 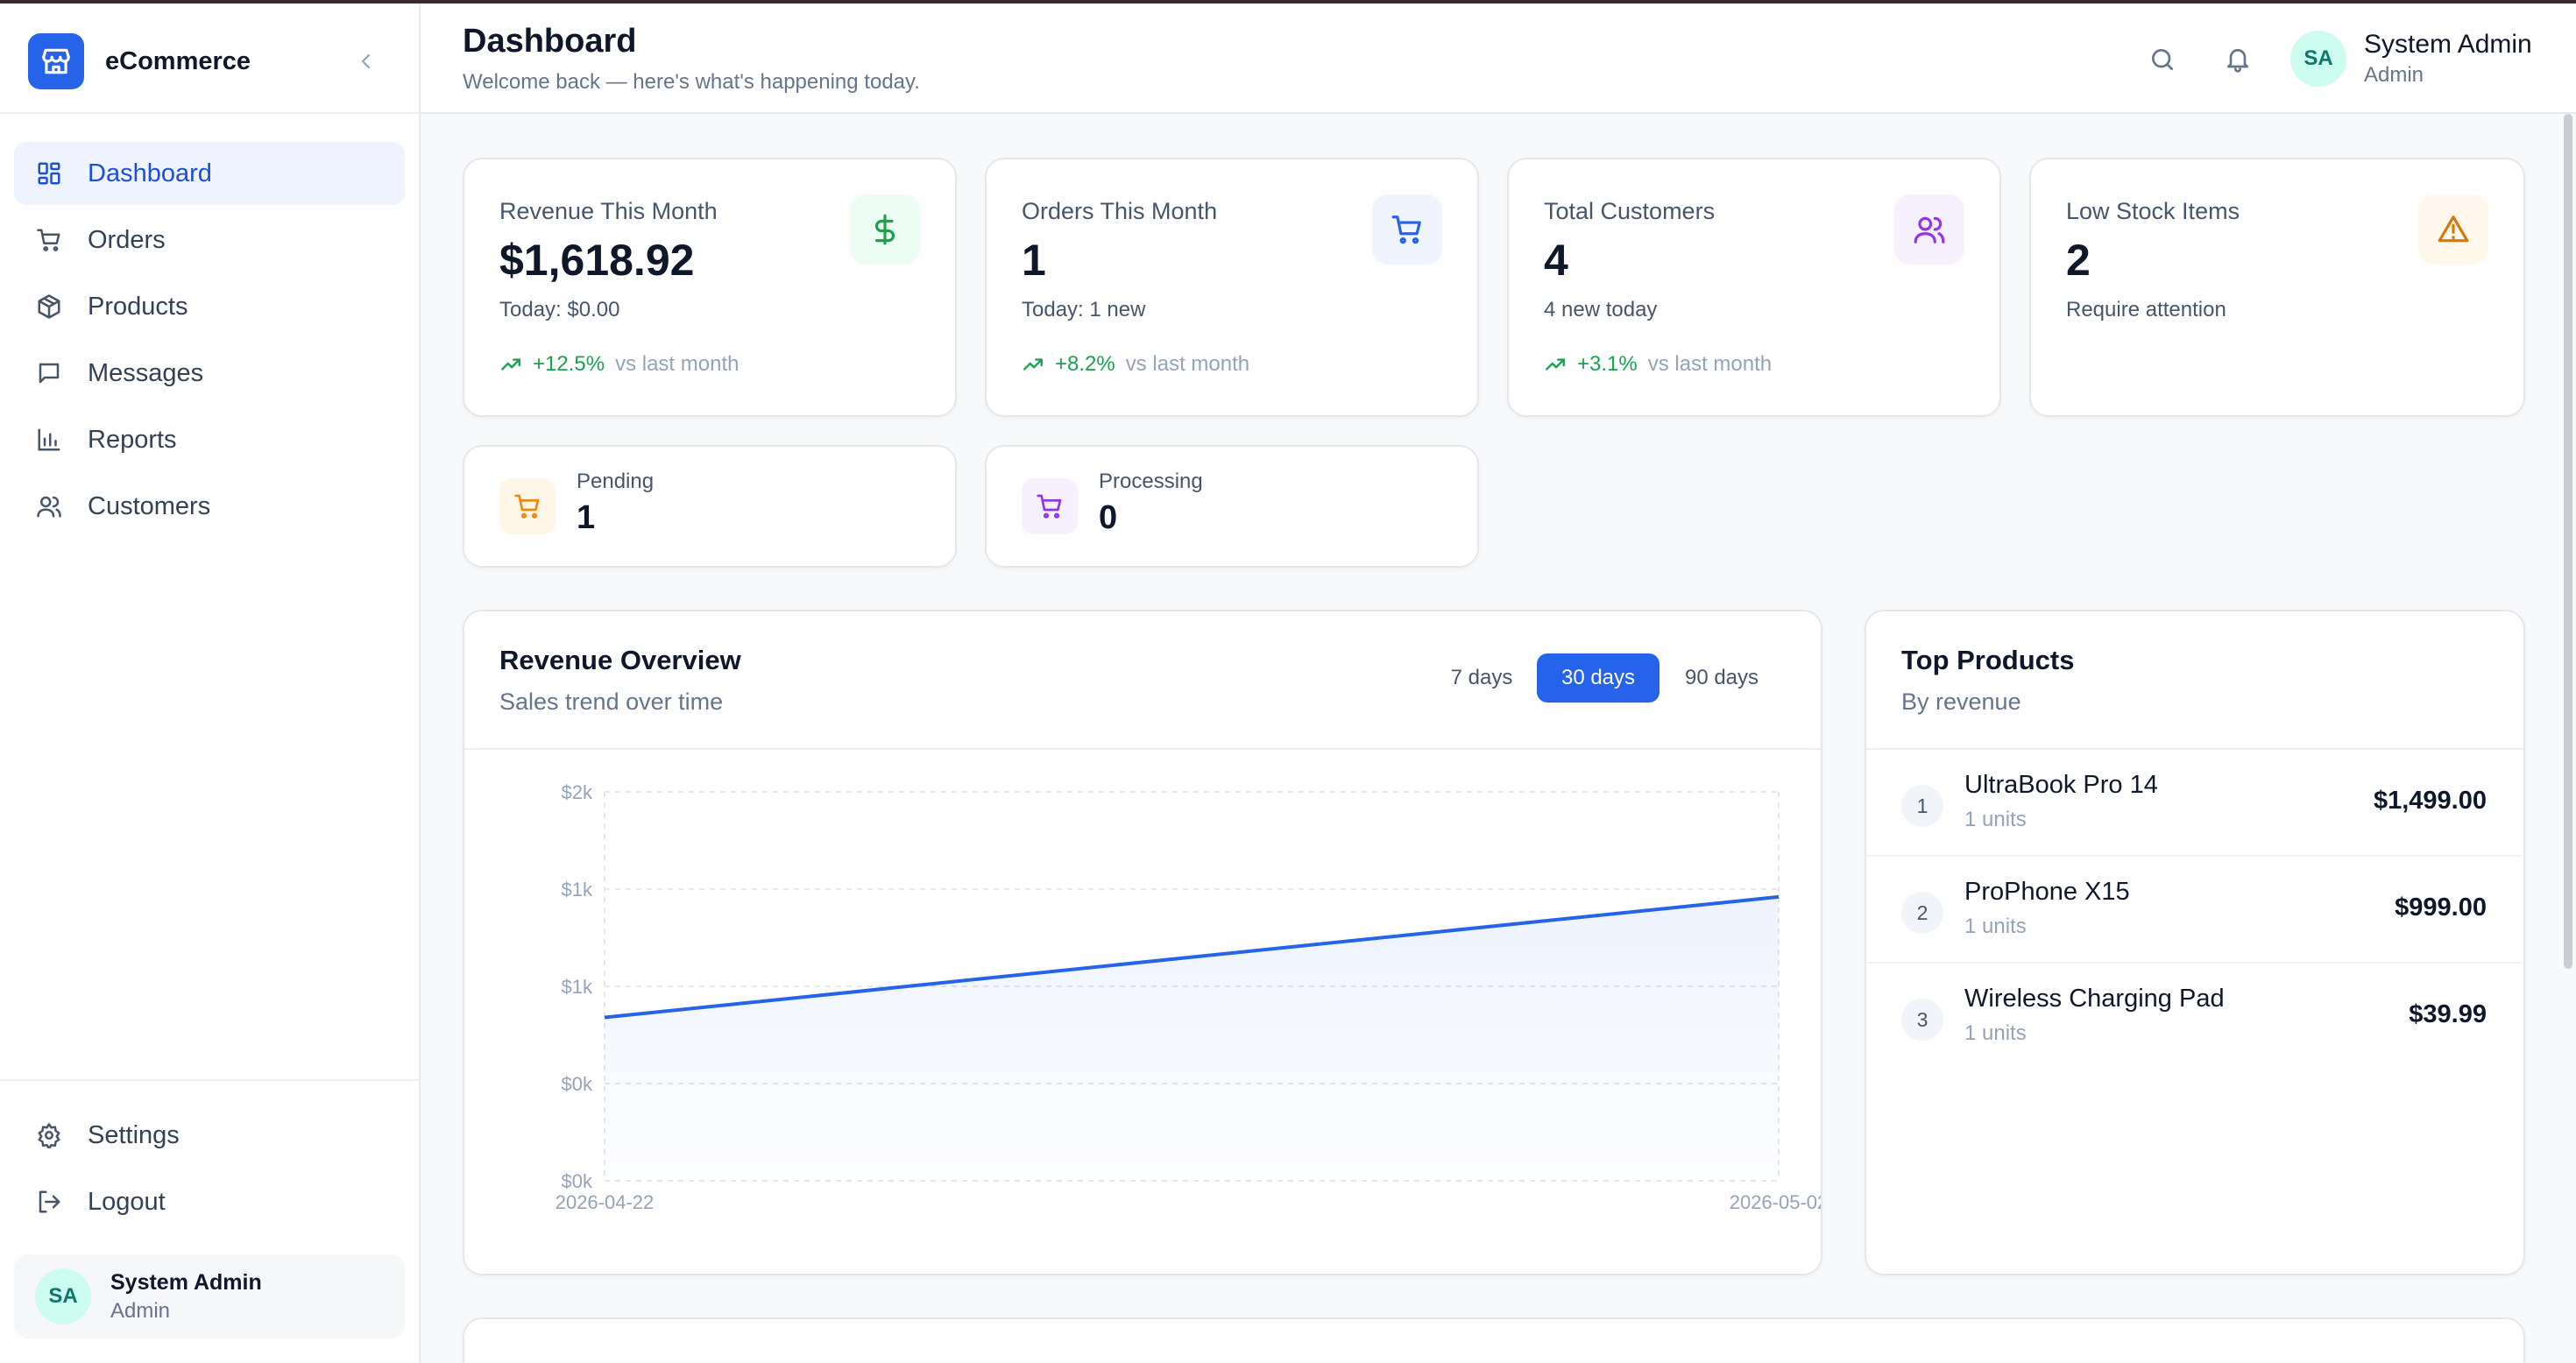 I want to click on nav-item-orders: Orders, so click(x=209, y=240).